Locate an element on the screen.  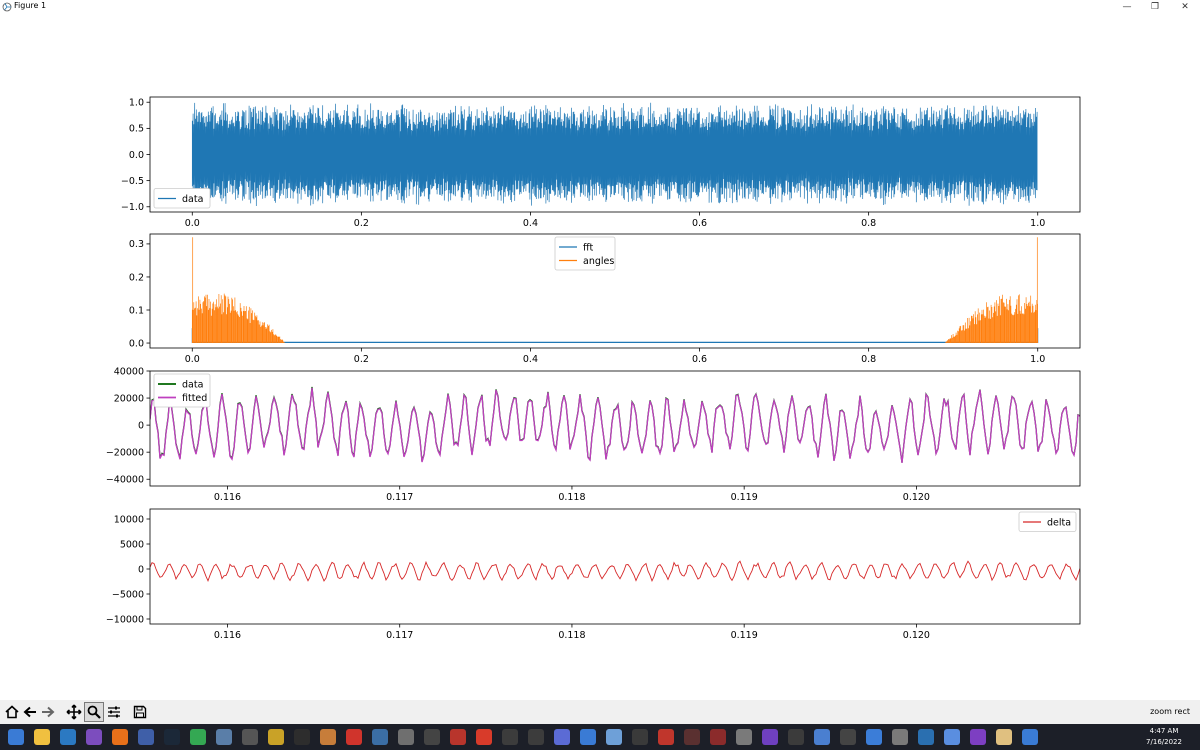
series-line-data is located at coordinates (614, 154).